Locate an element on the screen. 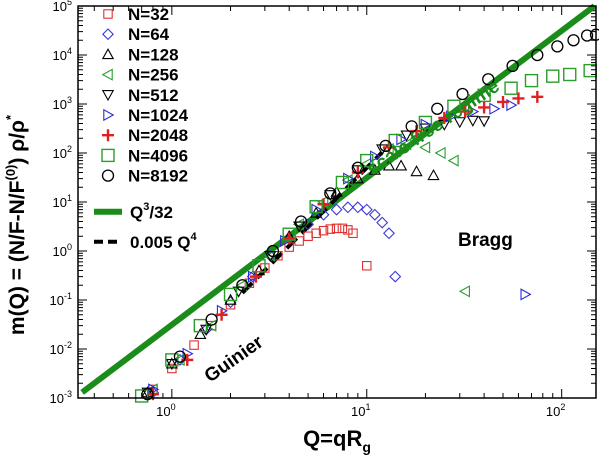 This screenshot has width=599, height=463. annotation-guinier: Guinier is located at coordinates (234, 359).